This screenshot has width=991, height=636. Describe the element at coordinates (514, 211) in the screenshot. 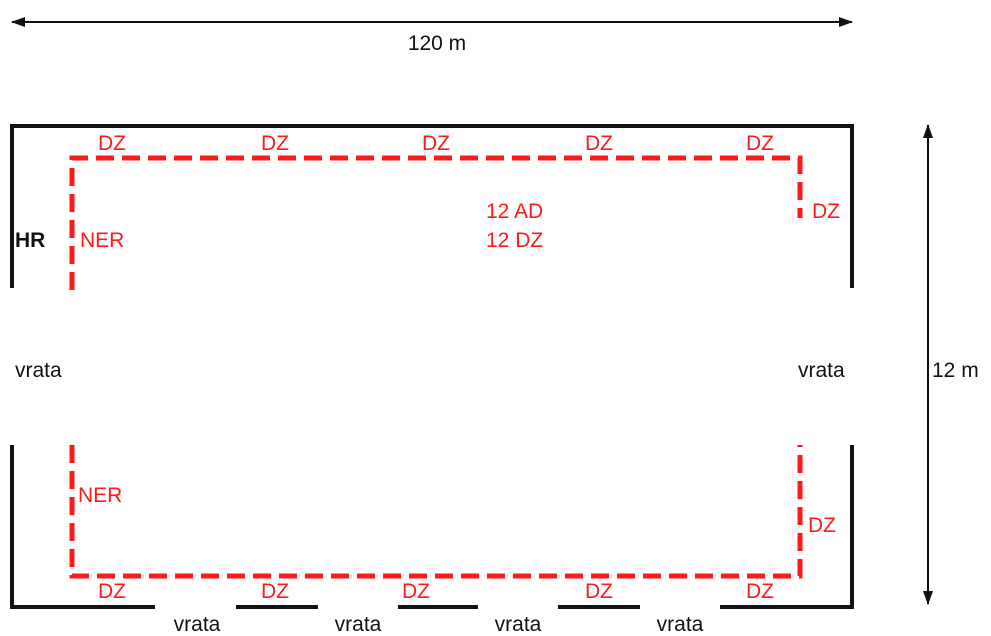

I see `center-label-ad: 12 AD` at that location.